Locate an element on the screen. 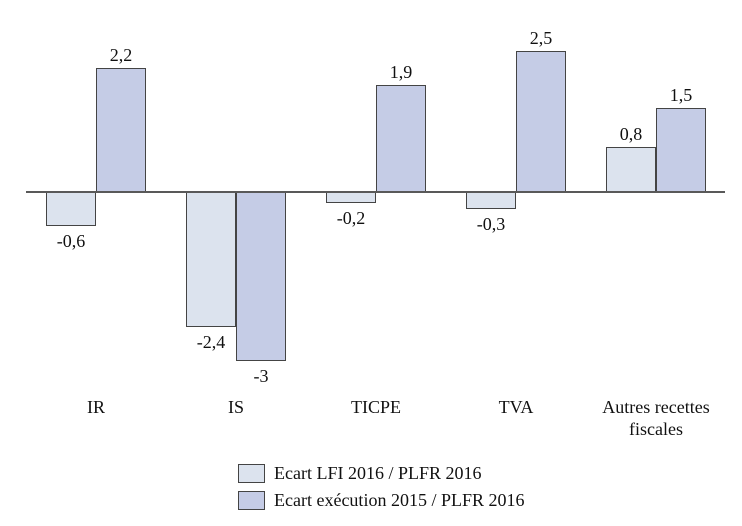 The height and width of the screenshot is (526, 742). bar-series1-cat3 is located at coordinates (491, 200).